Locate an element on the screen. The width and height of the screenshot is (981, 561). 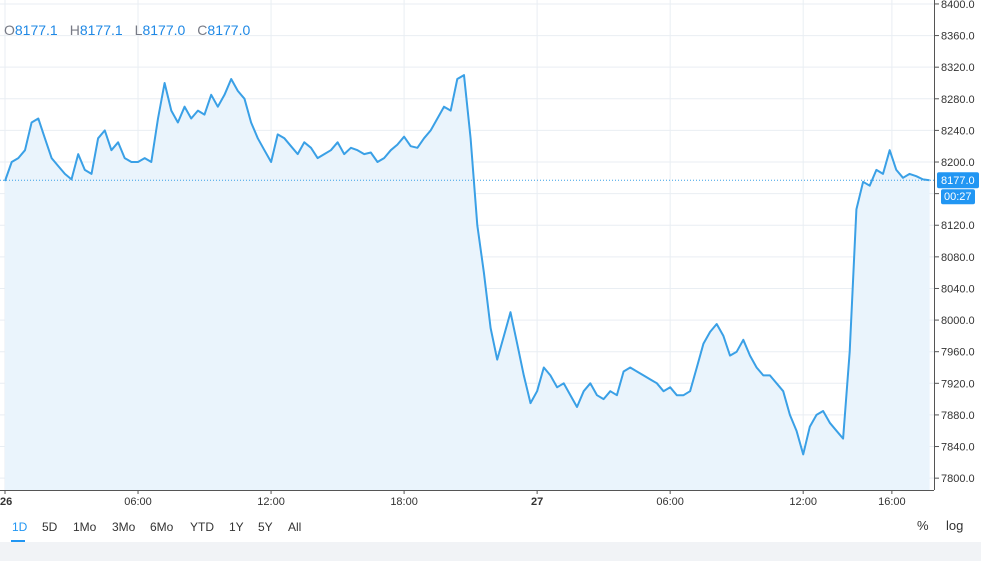
ohlc-high: H8177.1 is located at coordinates (96, 30).